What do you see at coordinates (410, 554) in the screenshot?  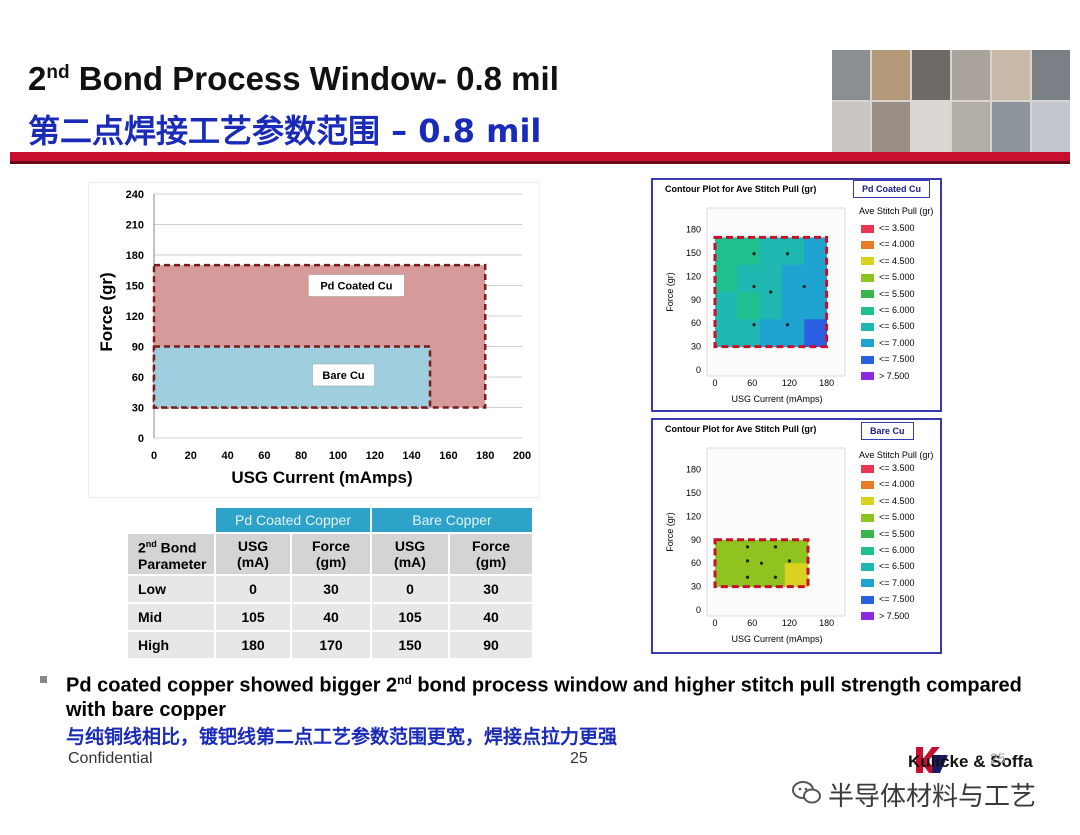 I see `table-header-bare-usg: USG (mA)` at bounding box center [410, 554].